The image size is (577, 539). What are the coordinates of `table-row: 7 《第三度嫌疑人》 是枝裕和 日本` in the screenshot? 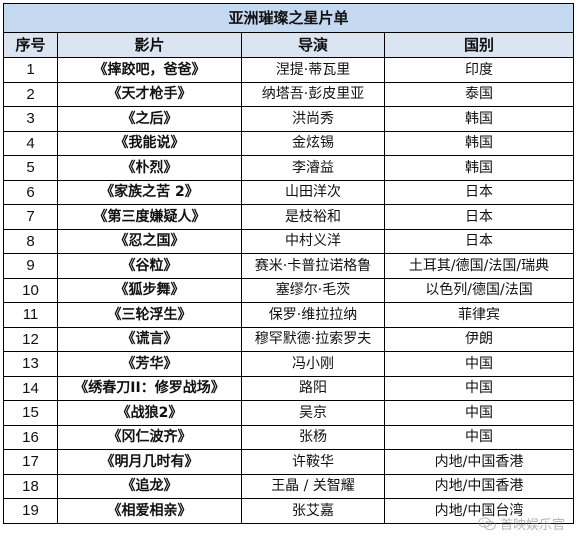 It's located at (289, 217).